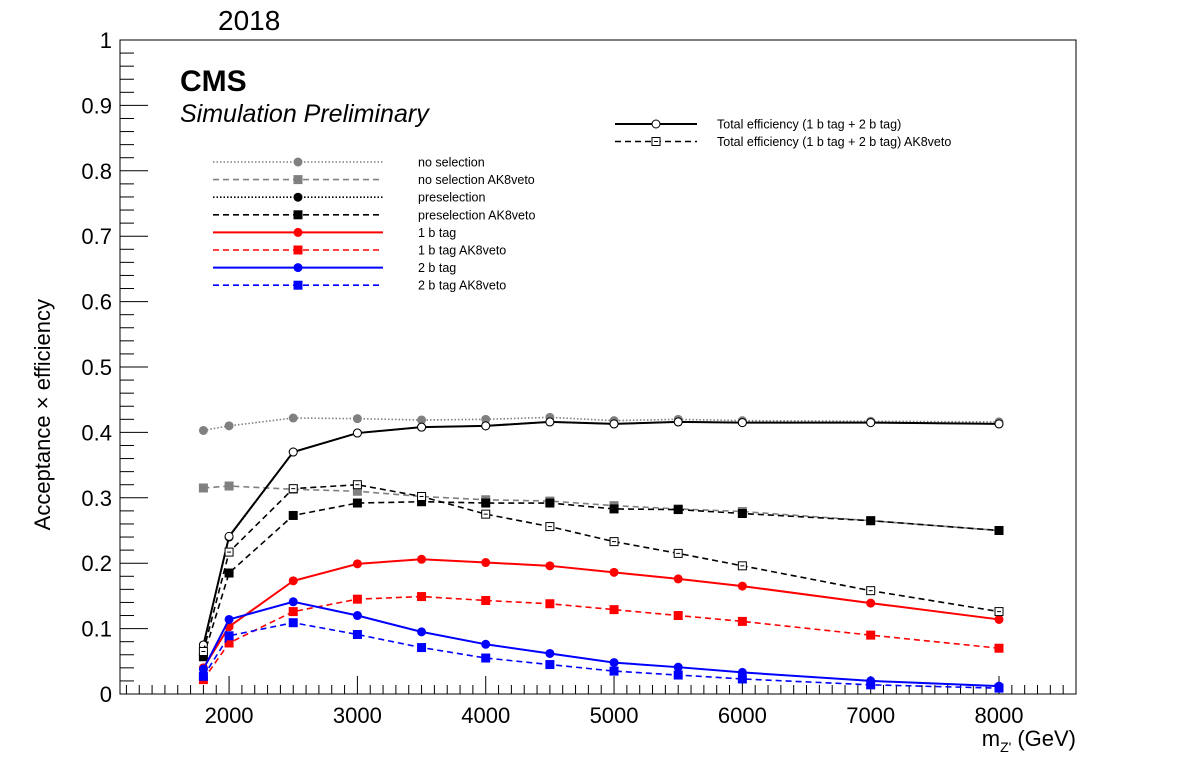 The width and height of the screenshot is (1196, 772). Describe the element at coordinates (357, 715) in the screenshot. I see `x-tick-label: 3000` at that location.